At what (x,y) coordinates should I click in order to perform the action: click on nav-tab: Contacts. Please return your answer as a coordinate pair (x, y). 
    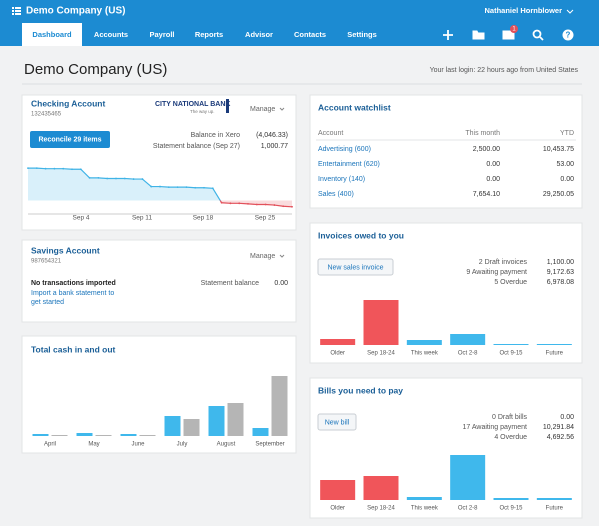
    Looking at the image, I should click on (310, 34).